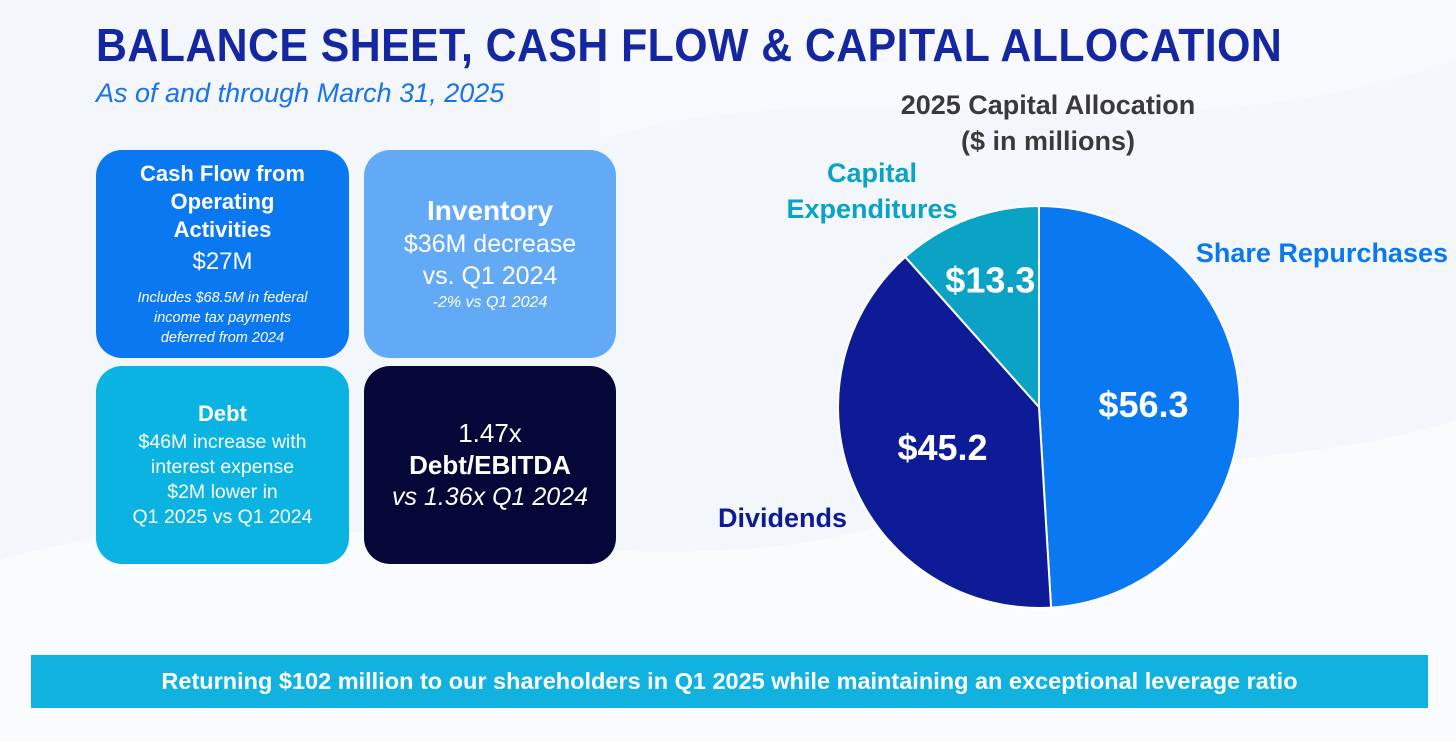 The image size is (1456, 742). I want to click on slice-label-dividends: Dividends, so click(782, 518).